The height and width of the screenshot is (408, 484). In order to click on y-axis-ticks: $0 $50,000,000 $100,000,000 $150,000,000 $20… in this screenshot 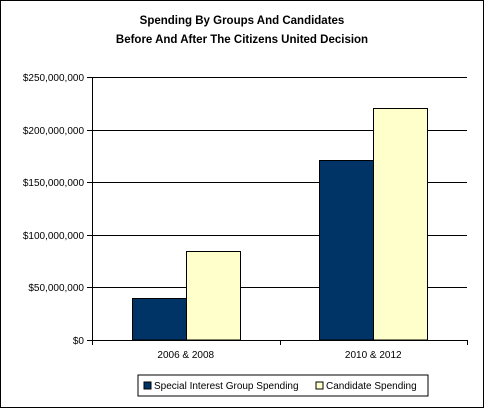, I will do `click(57, 210)`.